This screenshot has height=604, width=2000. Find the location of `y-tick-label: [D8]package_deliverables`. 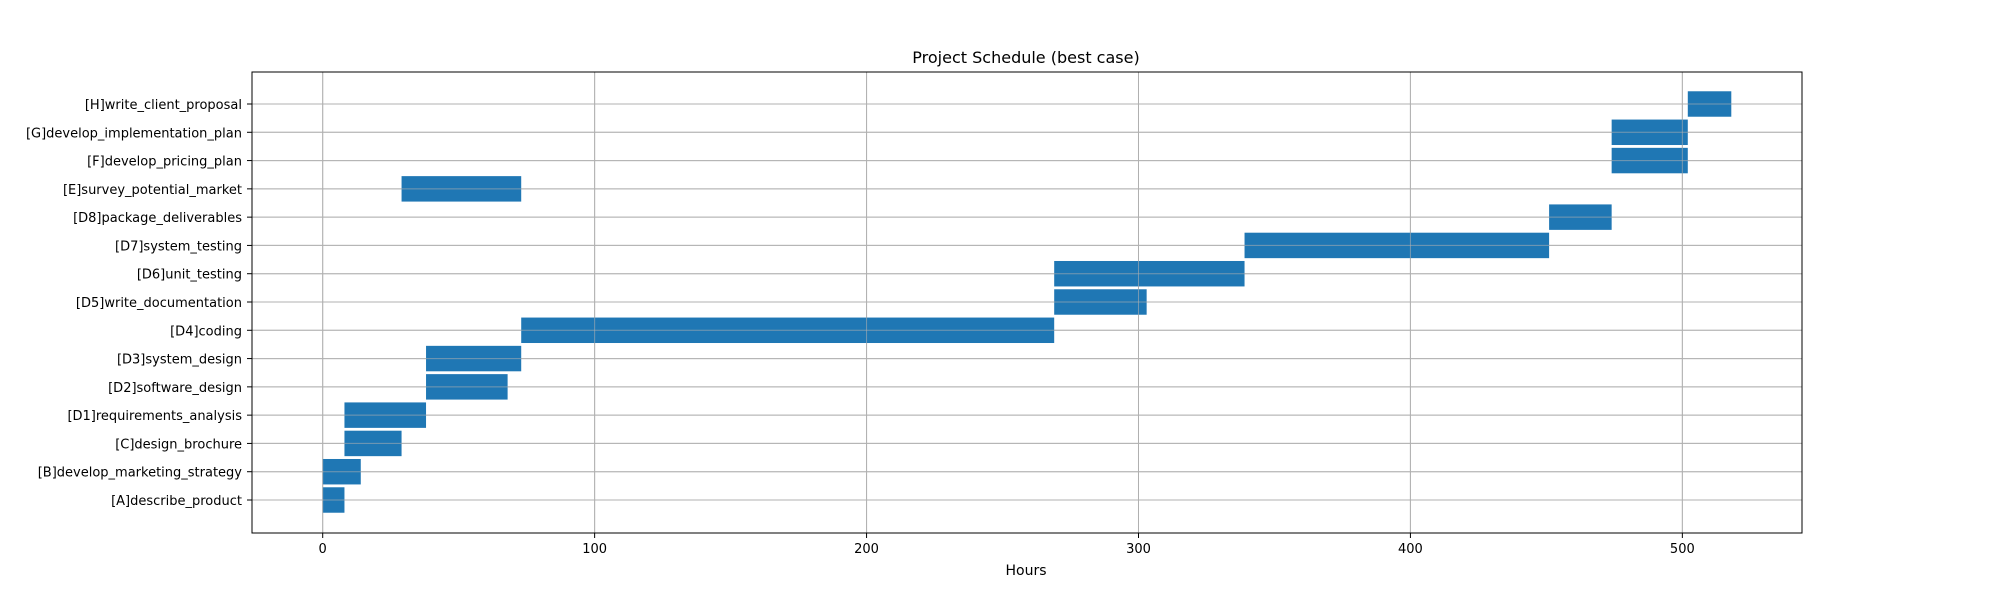

y-tick-label: [D8]package_deliverables is located at coordinates (157, 218).